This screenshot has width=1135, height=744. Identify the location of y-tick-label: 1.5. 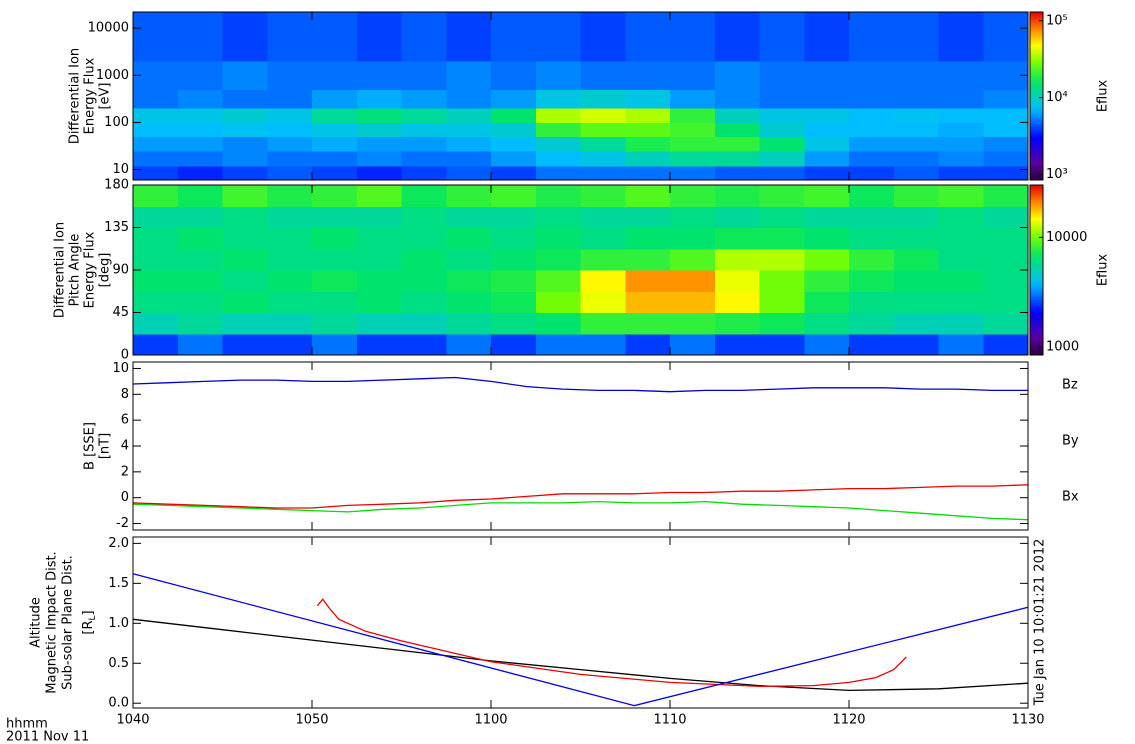
(118, 583).